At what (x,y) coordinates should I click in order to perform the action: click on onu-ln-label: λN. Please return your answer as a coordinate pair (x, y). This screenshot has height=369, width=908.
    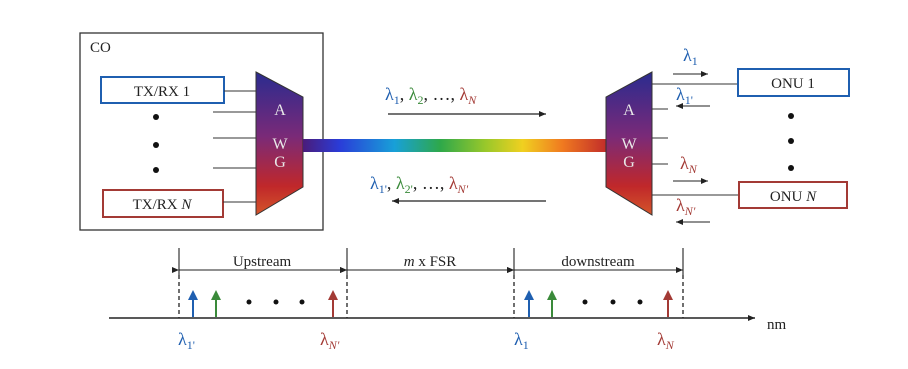
    Looking at the image, I should click on (689, 164).